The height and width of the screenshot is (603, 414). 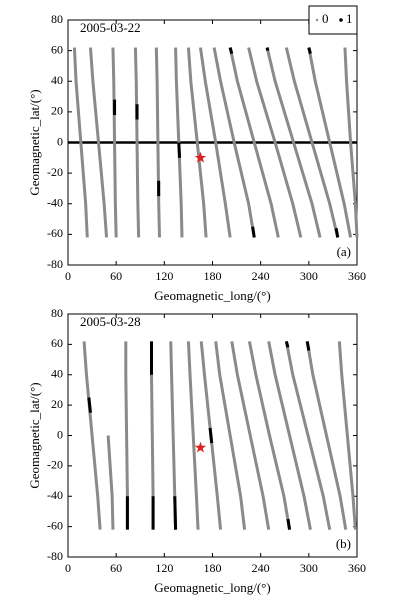 I want to click on panel-label: (b), so click(x=343, y=543).